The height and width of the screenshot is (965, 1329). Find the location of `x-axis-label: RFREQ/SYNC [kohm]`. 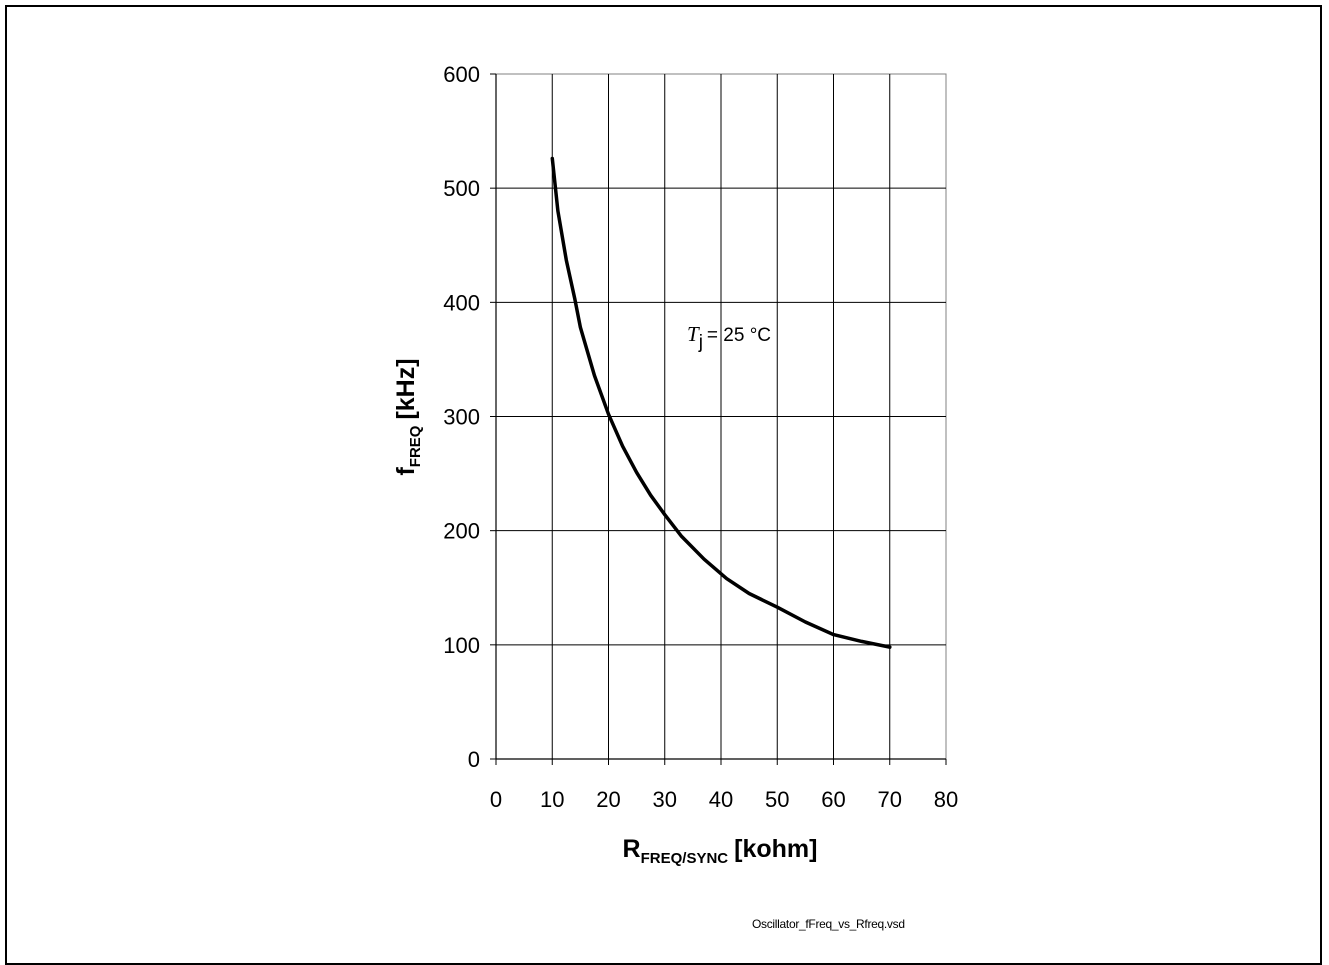

x-axis-label: RFREQ/SYNC [kohm] is located at coordinates (720, 851).